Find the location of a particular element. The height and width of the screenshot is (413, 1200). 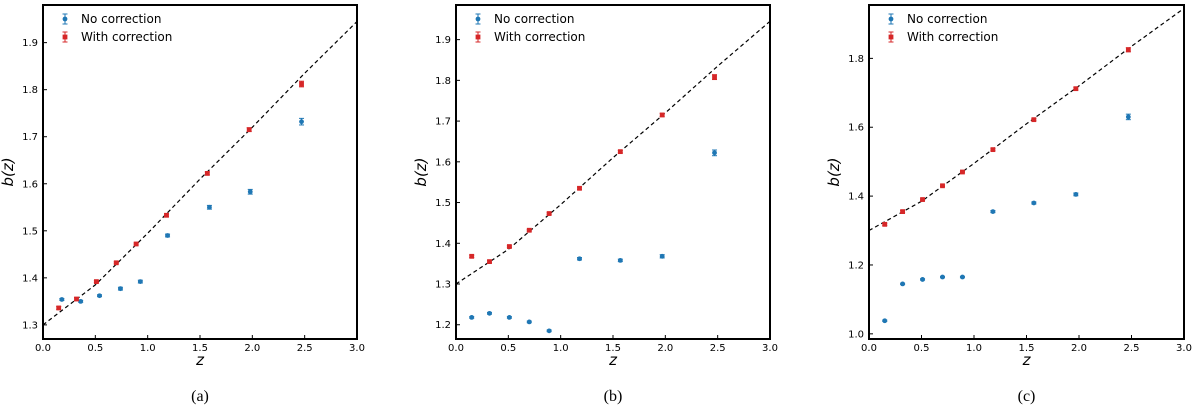

y-tick-label: 1.5 is located at coordinates (443, 203).